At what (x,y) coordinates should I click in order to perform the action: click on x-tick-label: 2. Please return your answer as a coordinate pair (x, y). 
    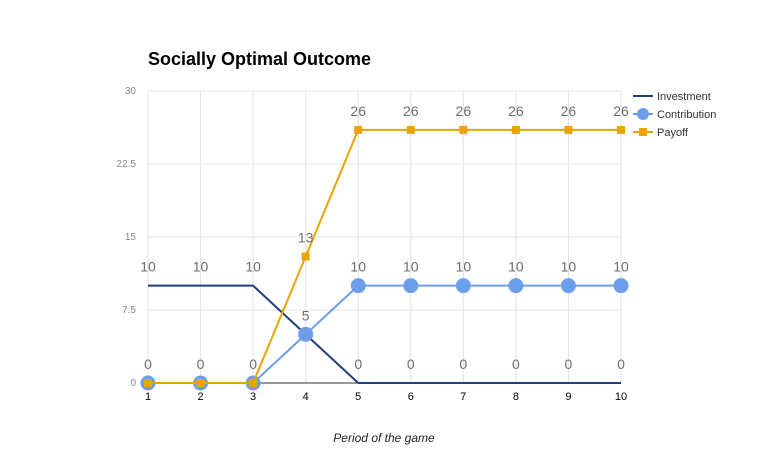
    Looking at the image, I should click on (200, 397).